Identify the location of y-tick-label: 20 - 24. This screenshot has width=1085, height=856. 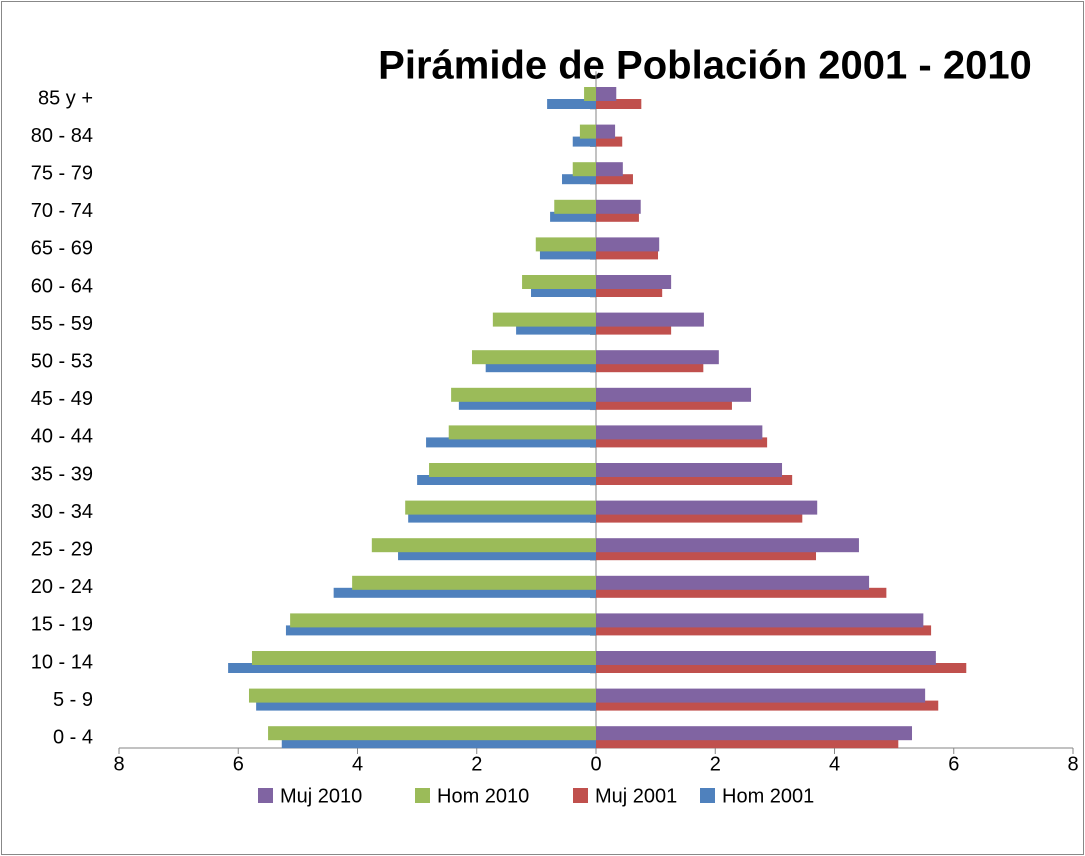
(62, 587).